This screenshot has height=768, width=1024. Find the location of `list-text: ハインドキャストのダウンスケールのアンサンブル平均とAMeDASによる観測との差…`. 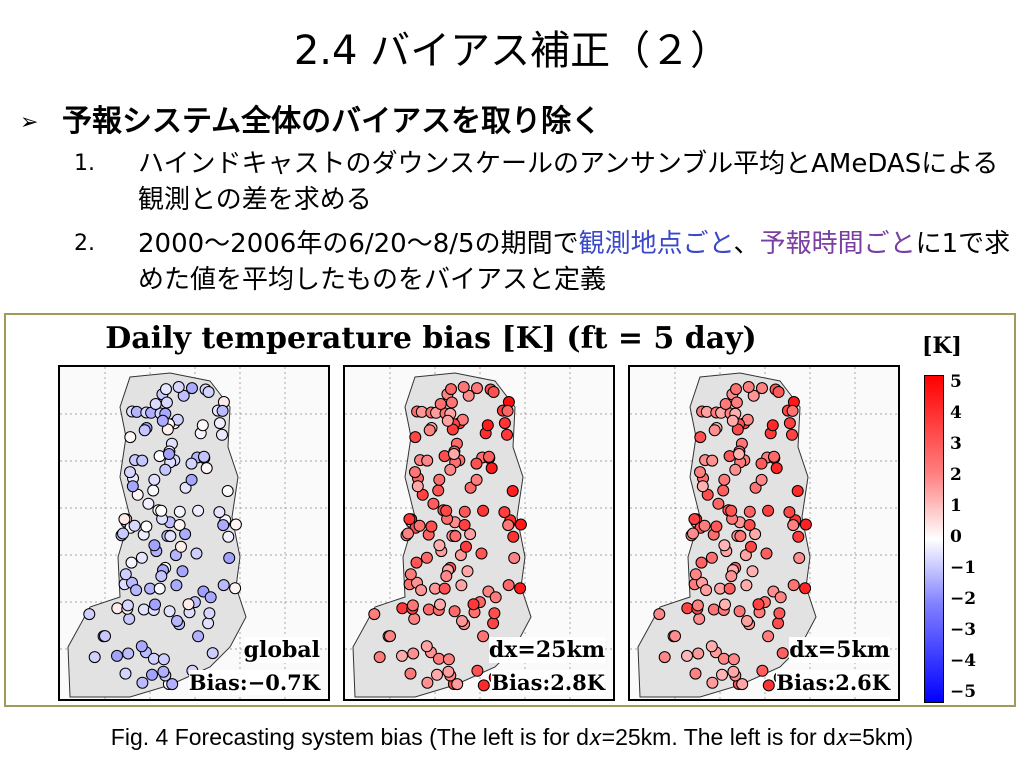

list-text: ハインドキャストのダウンスケールのアンサンブル平均とAMeDASによる観測との差… is located at coordinates (568, 182).